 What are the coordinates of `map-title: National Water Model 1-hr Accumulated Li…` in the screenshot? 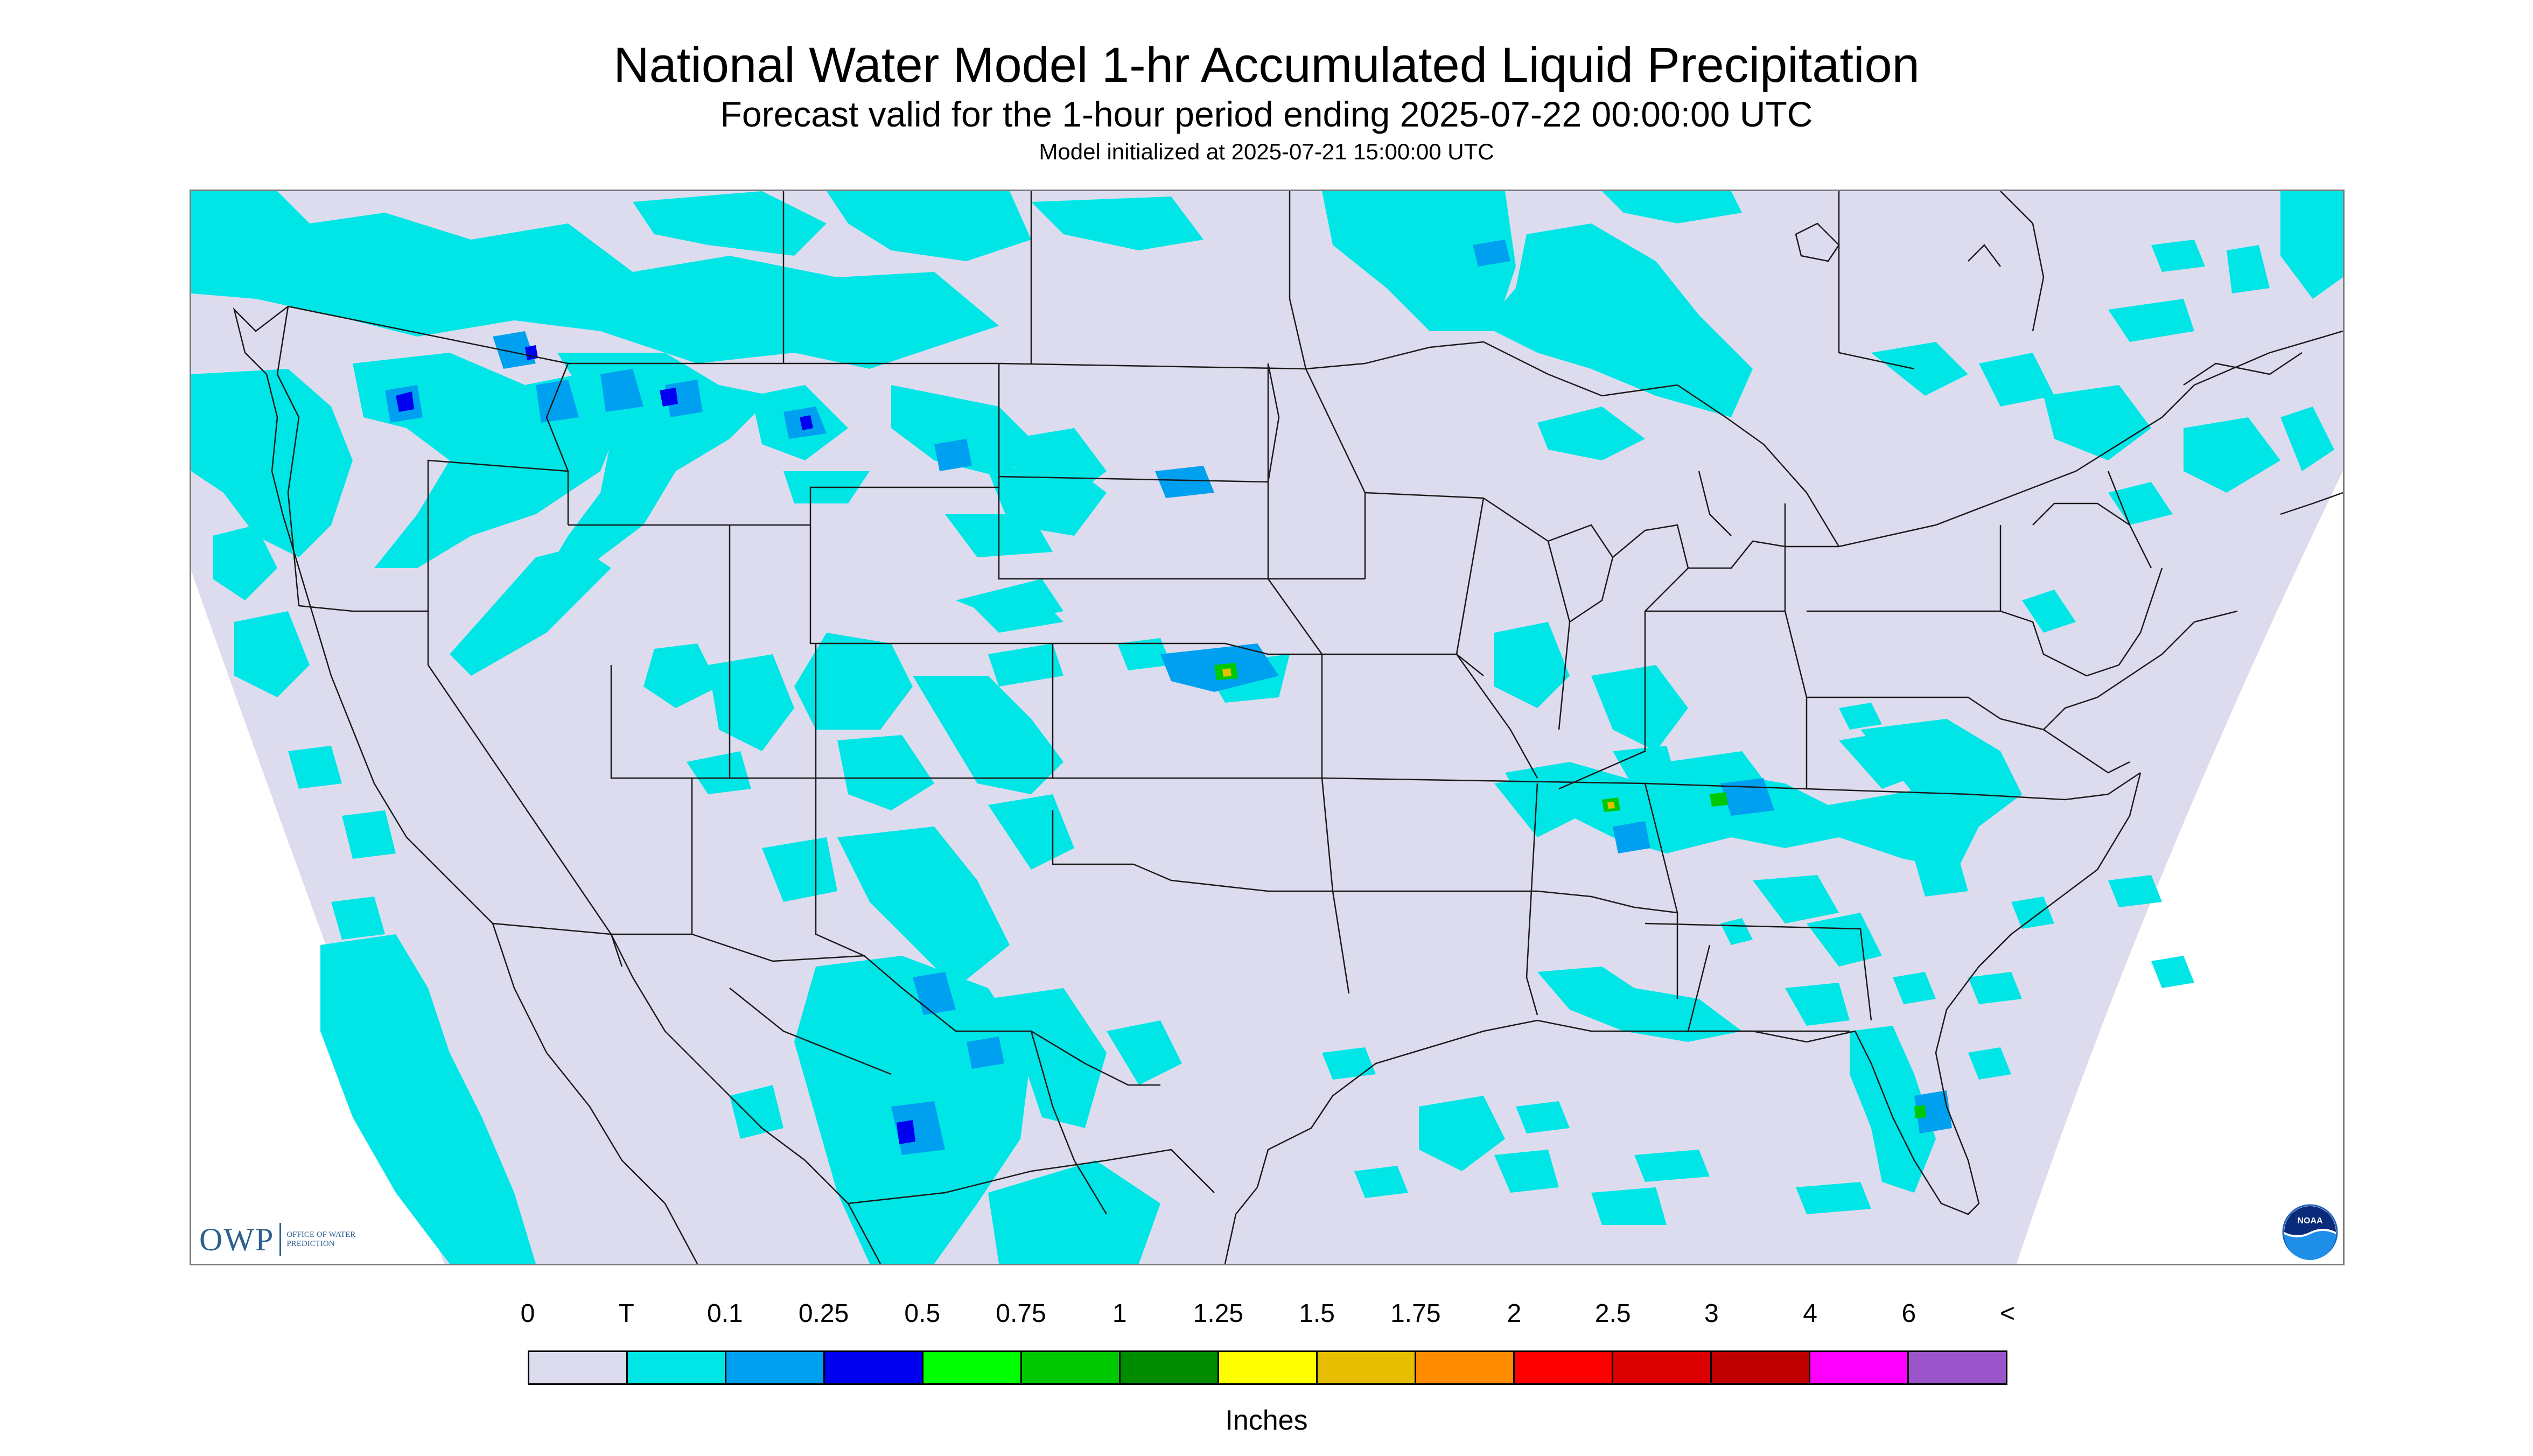 It's located at (1266, 65).